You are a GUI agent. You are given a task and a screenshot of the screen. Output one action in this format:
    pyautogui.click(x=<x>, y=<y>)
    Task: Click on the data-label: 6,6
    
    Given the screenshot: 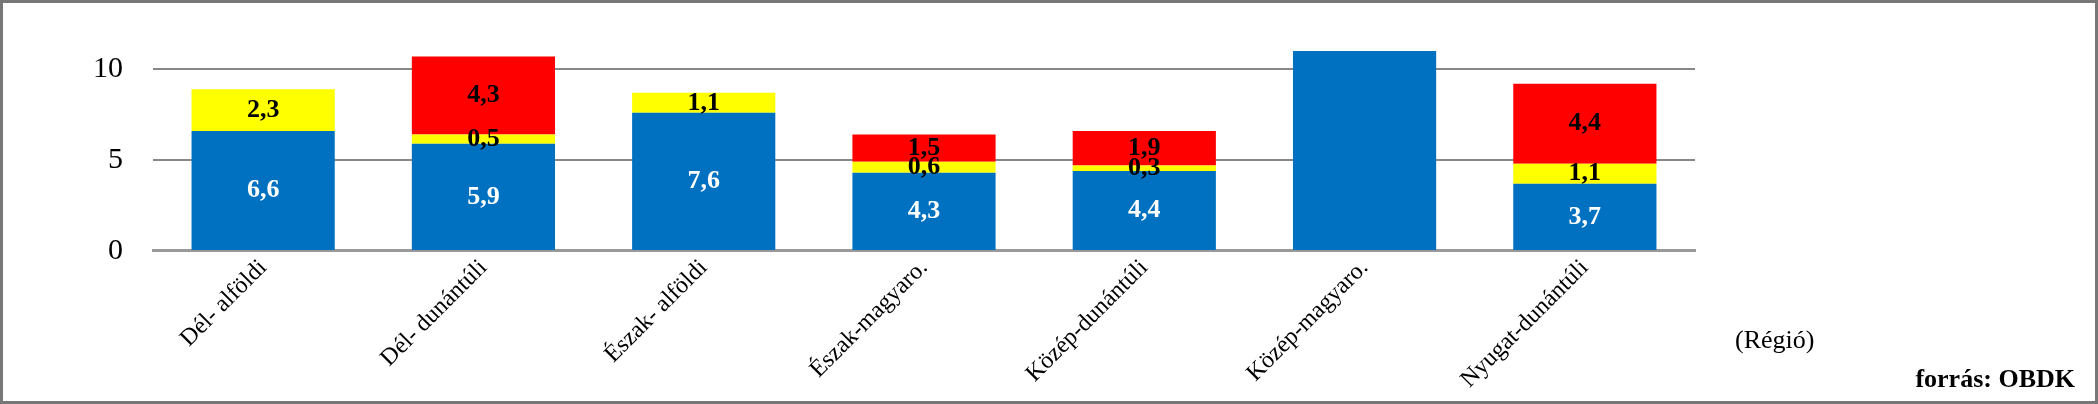 What is the action you would take?
    pyautogui.click(x=263, y=189)
    